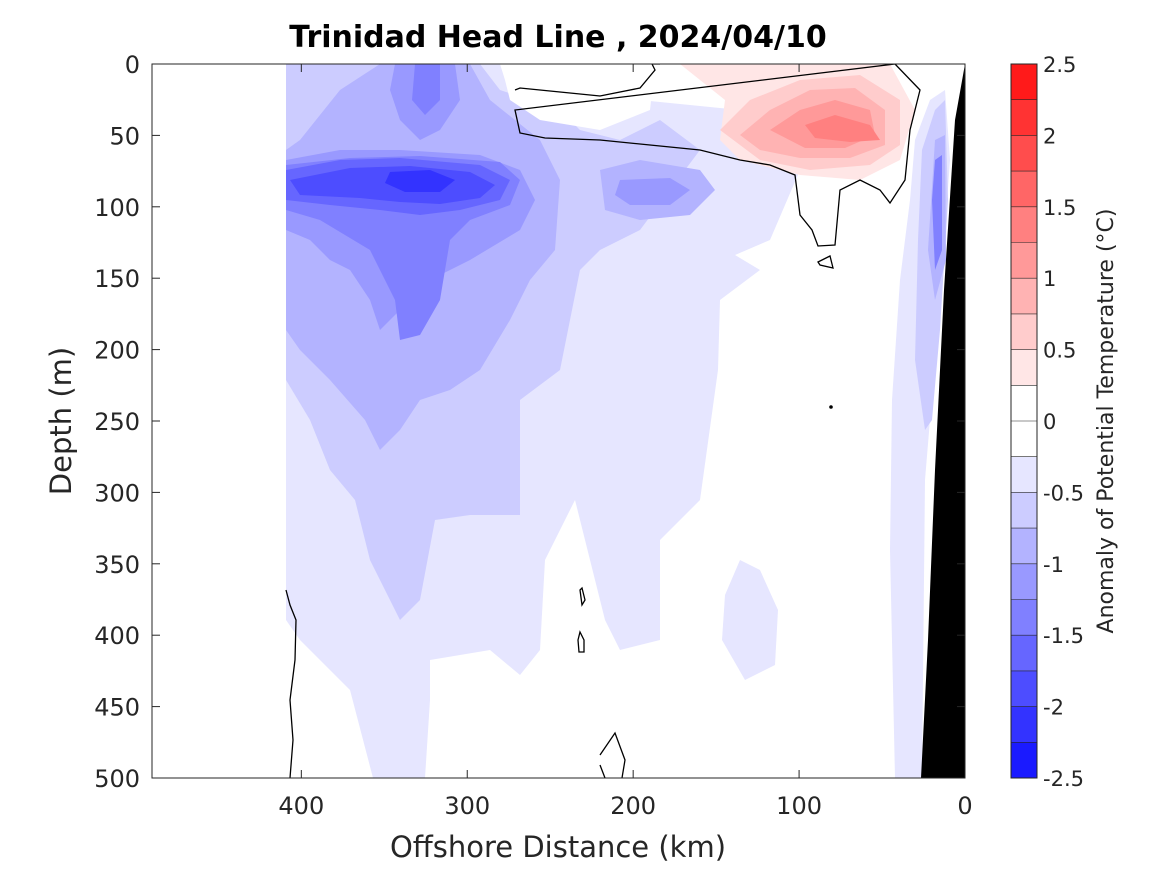  Describe the element at coordinates (124, 136) in the screenshot. I see `y-tick-label: 50` at that location.